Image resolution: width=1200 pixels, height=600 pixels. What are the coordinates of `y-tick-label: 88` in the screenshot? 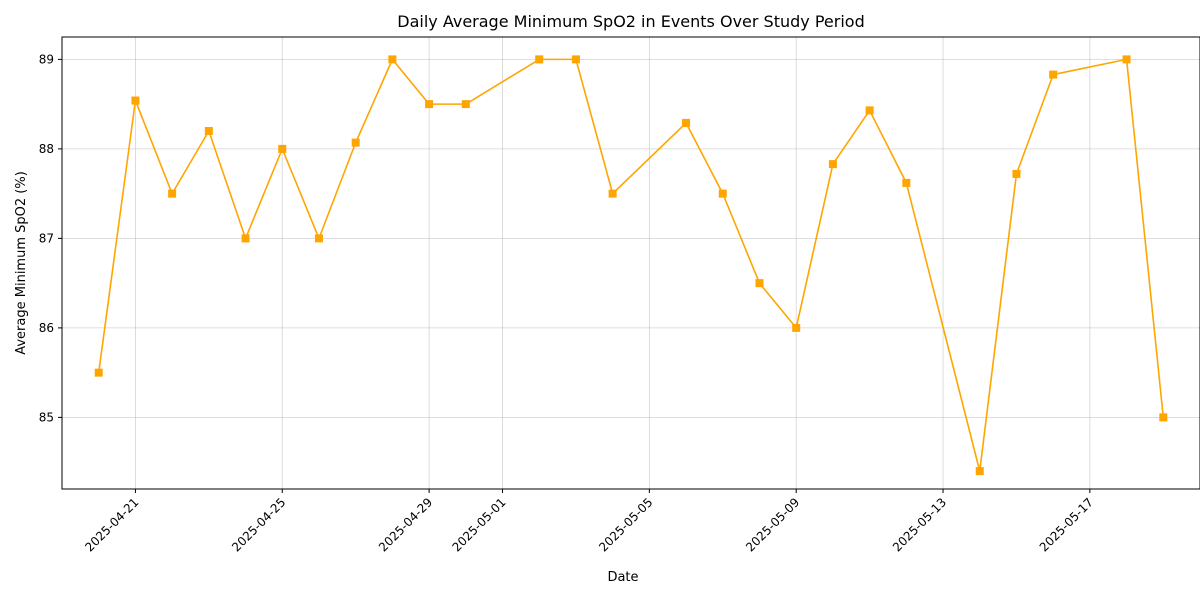 It's located at (46, 149).